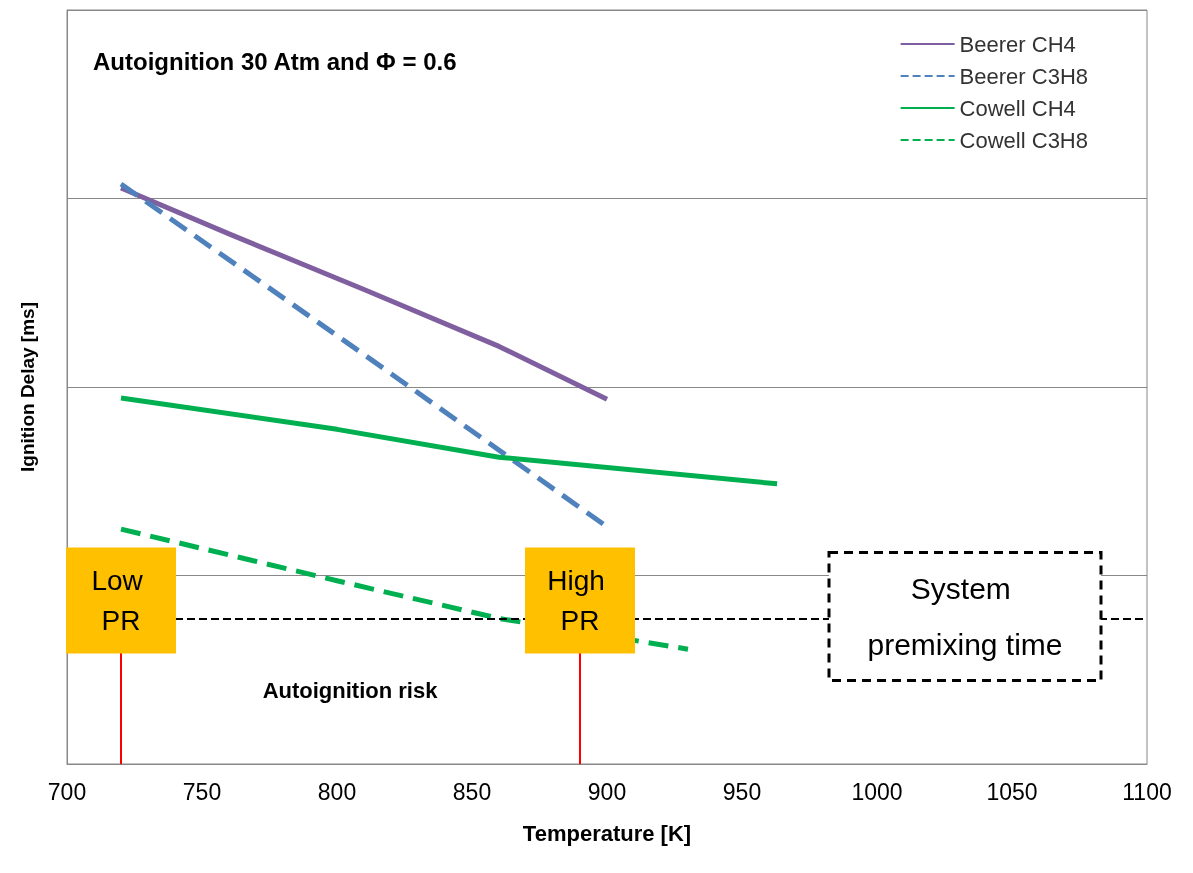  What do you see at coordinates (580, 601) in the screenshot?
I see `ref-line-label: High PR` at bounding box center [580, 601].